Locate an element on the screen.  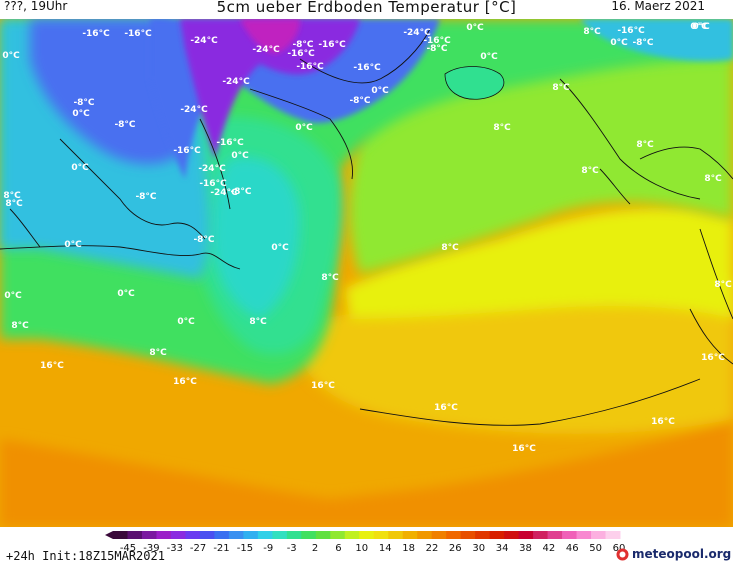
legend-tick-label: -39 is located at coordinates (151, 548).